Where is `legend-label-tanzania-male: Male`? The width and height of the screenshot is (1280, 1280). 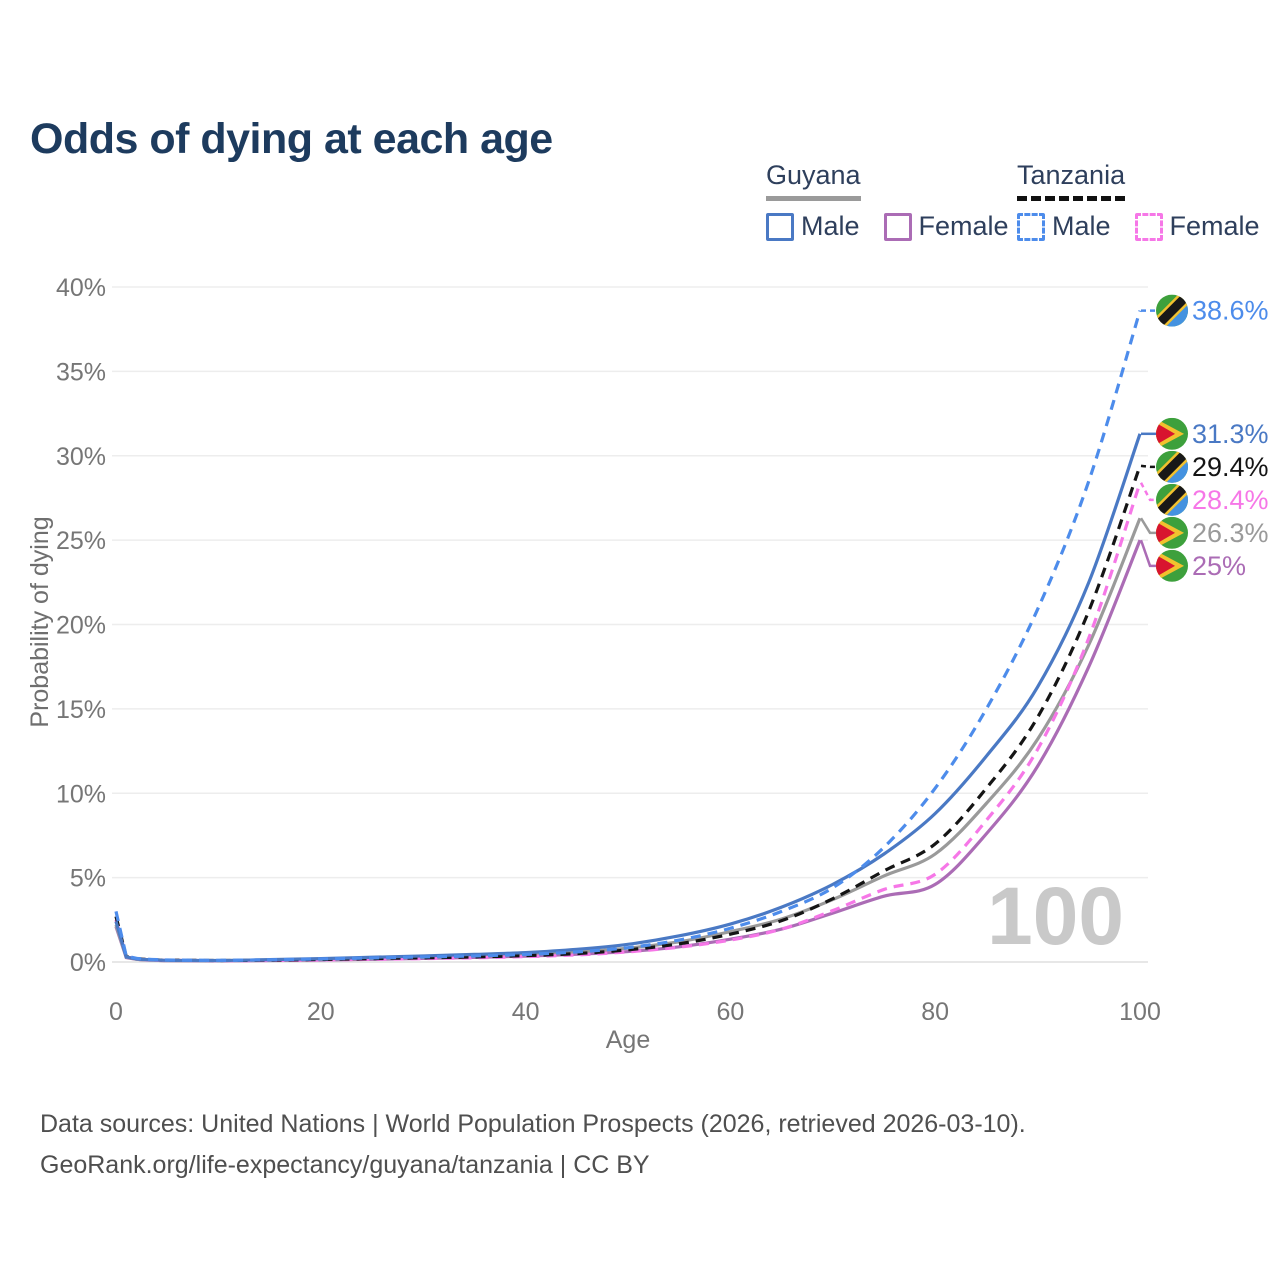
legend-label-tanzania-male: Male is located at coordinates (1081, 226).